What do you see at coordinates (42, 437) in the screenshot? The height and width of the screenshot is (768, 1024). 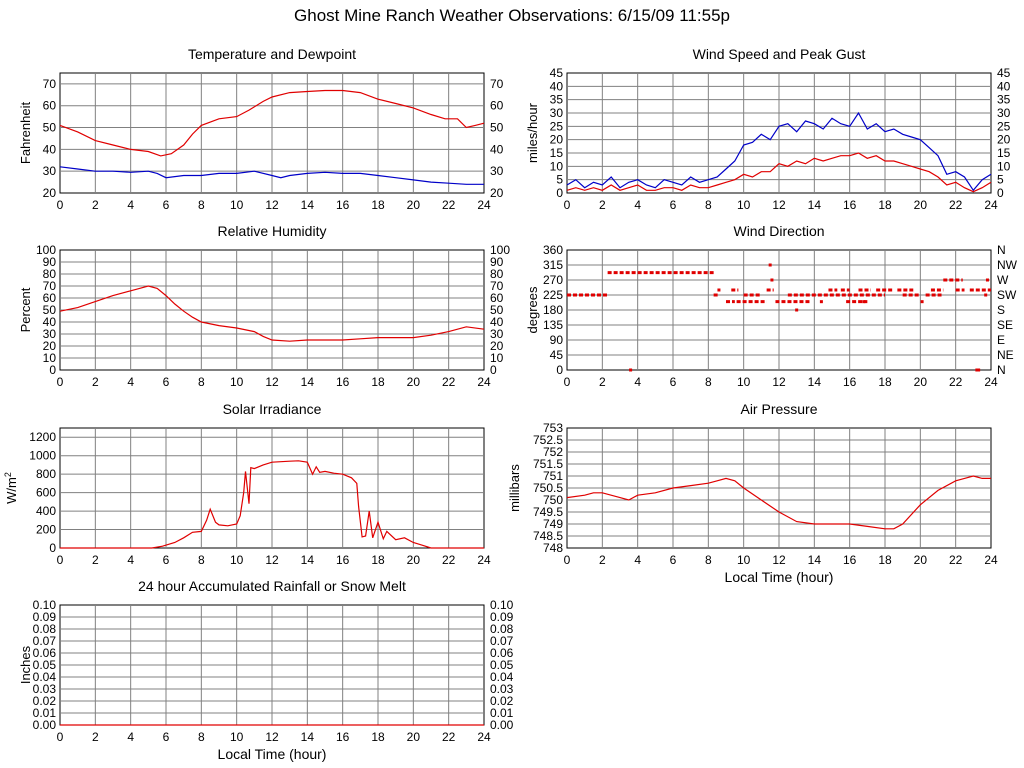 I see `y-tick-label: 1200` at bounding box center [42, 437].